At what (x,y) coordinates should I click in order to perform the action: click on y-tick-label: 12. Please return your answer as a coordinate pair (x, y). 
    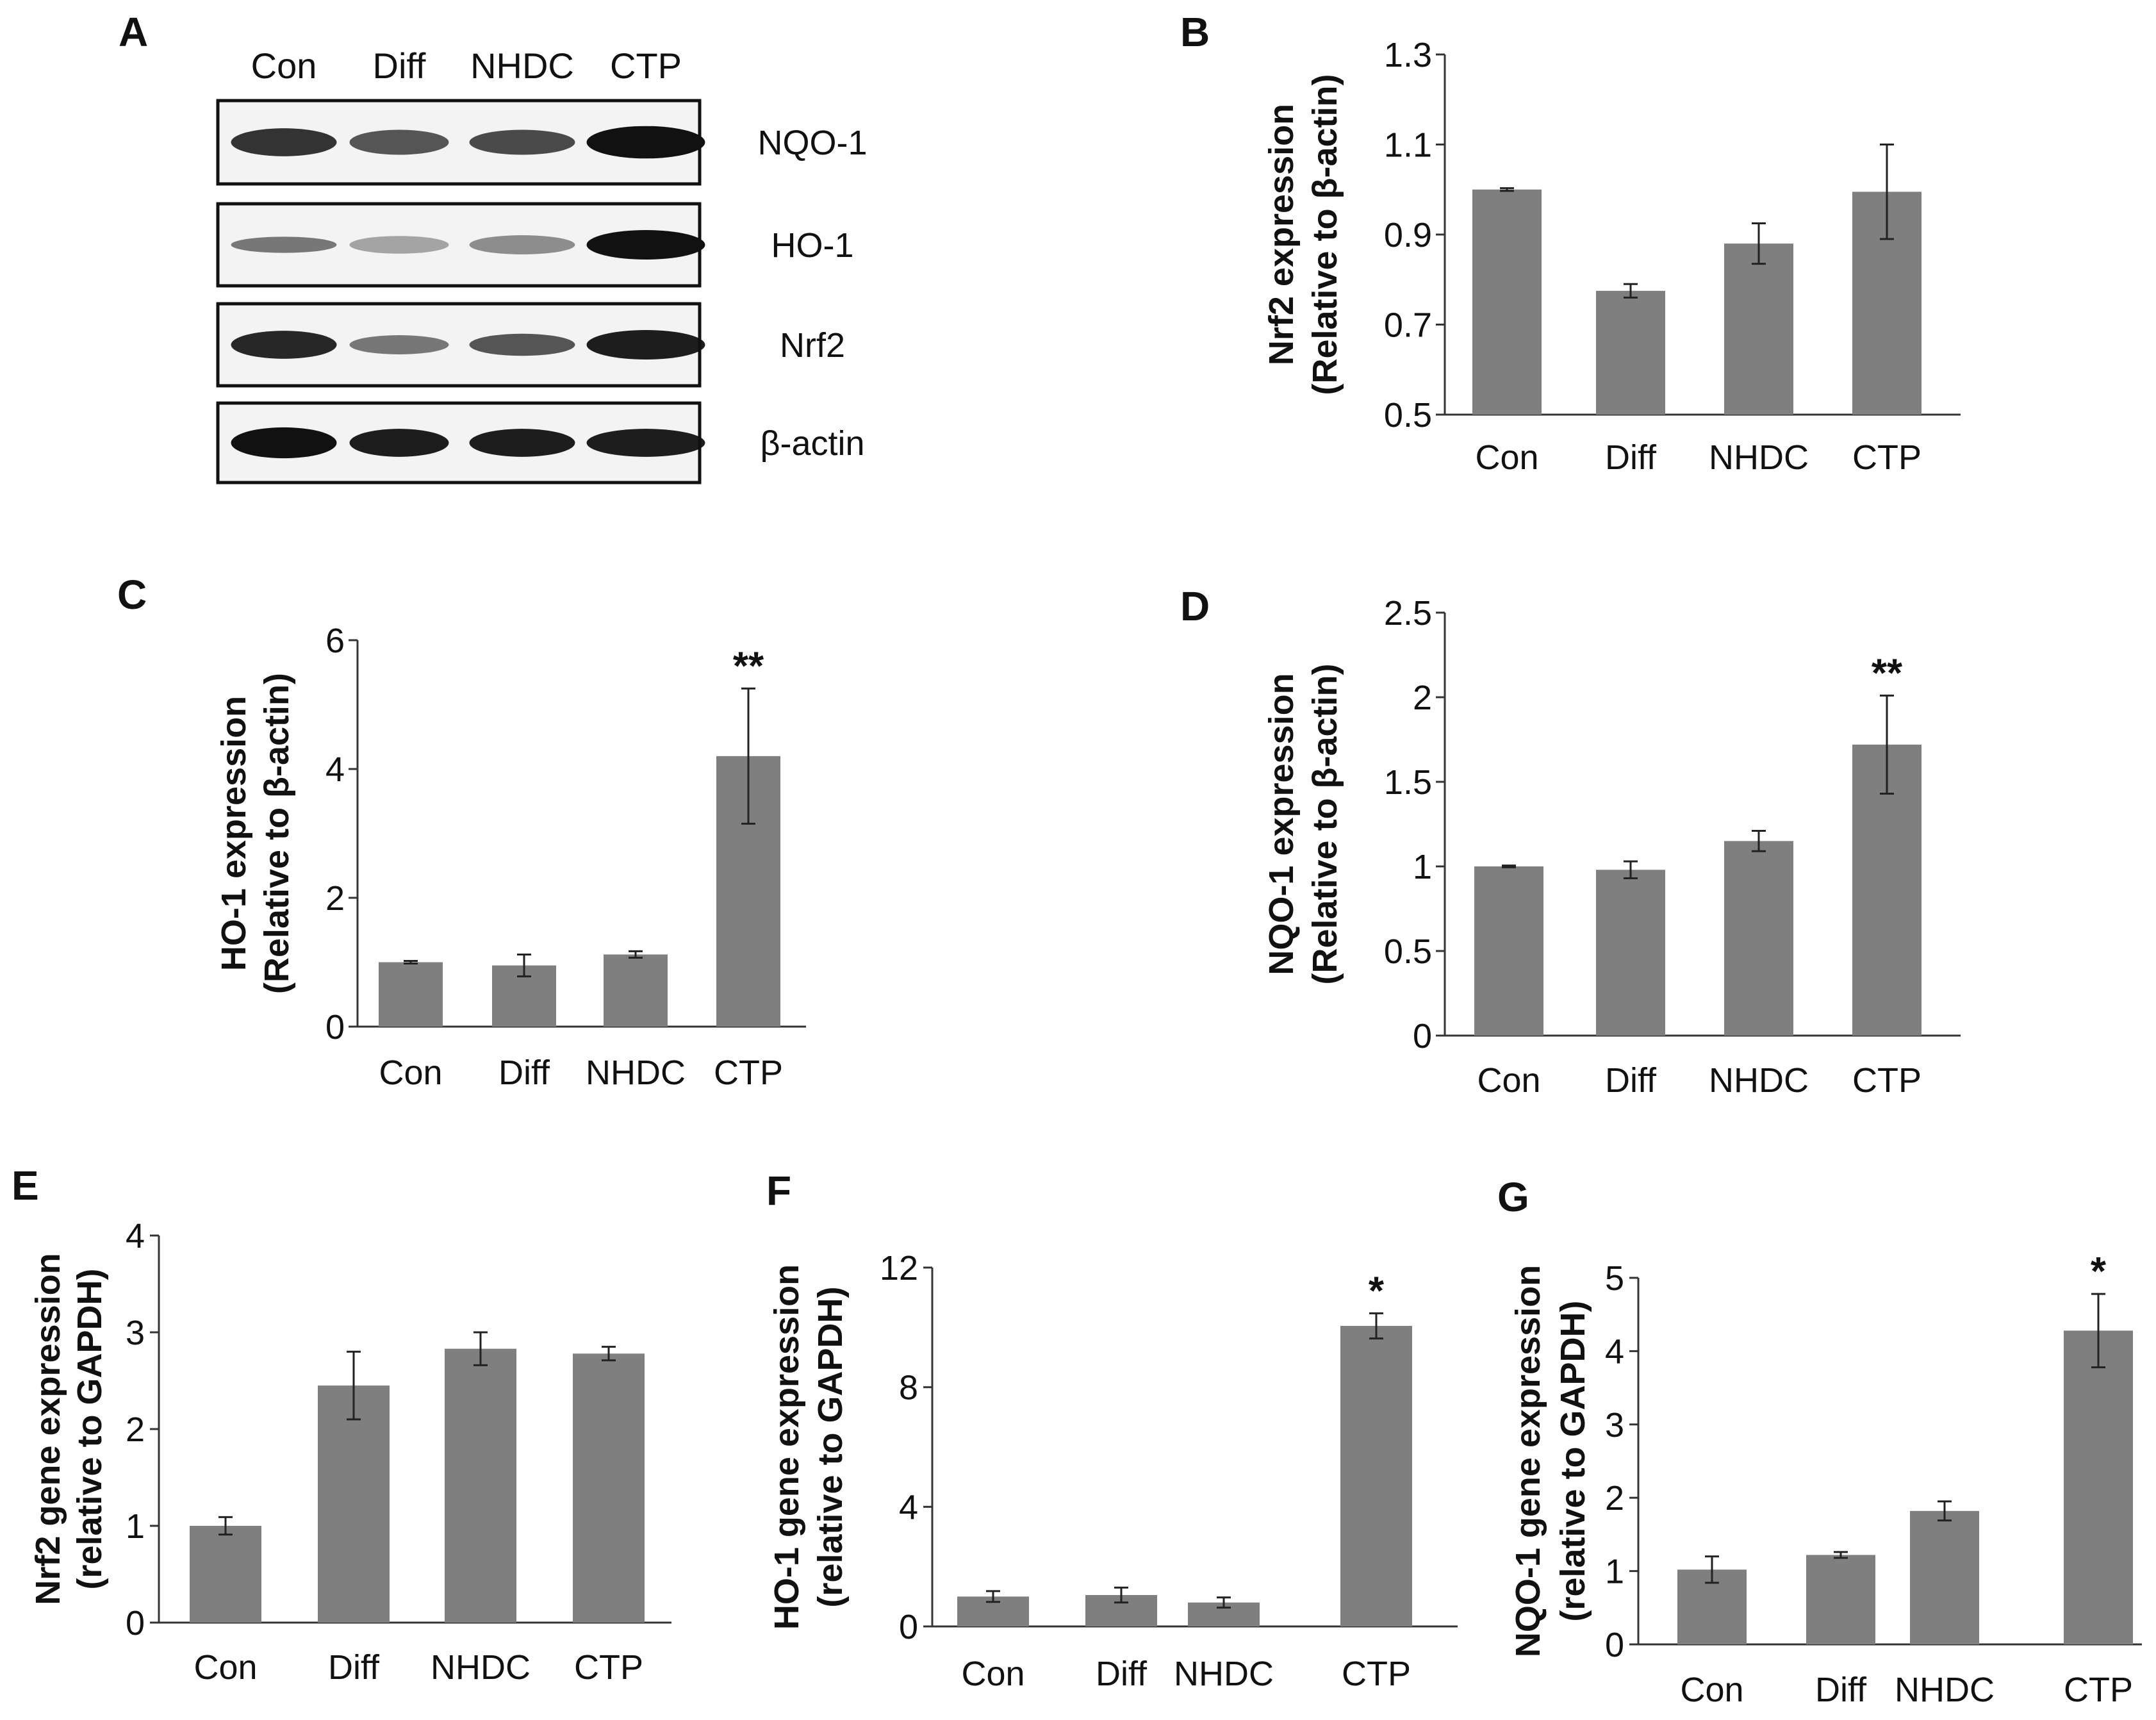
    Looking at the image, I should click on (899, 1268).